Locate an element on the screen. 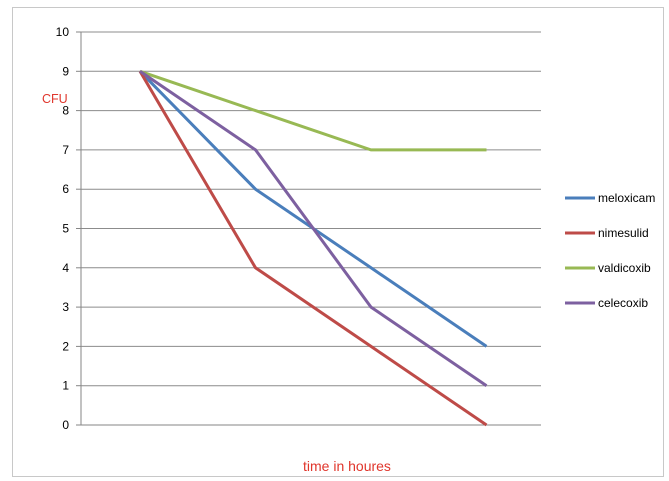  y-tick-label: 8 is located at coordinates (65, 111).